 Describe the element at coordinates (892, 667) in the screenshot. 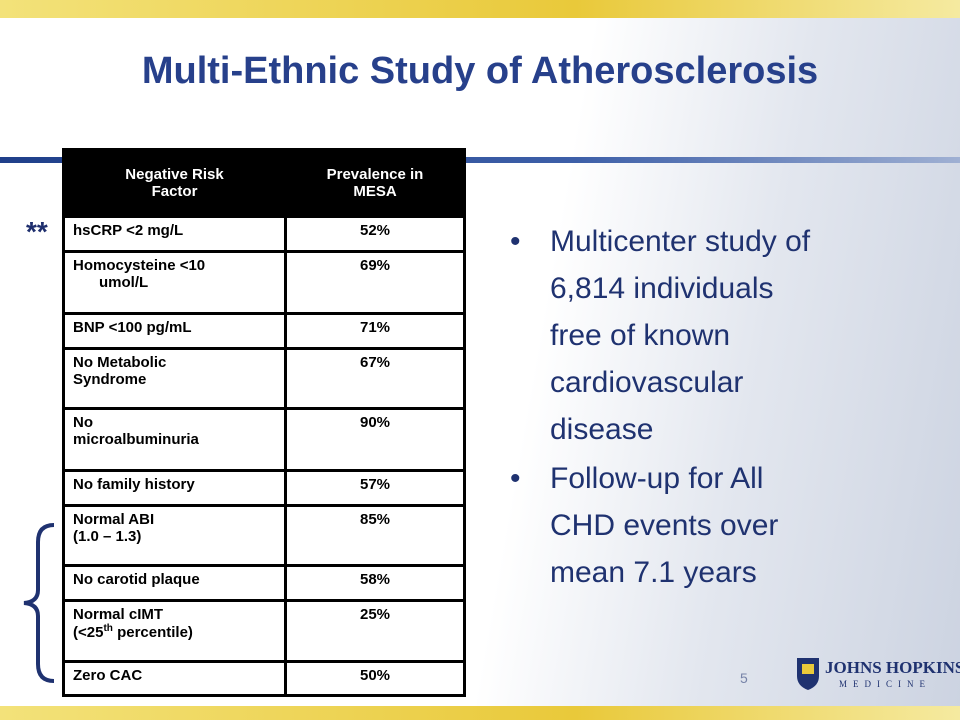

I see `logo-name: JOHNS HOPKINS` at that location.